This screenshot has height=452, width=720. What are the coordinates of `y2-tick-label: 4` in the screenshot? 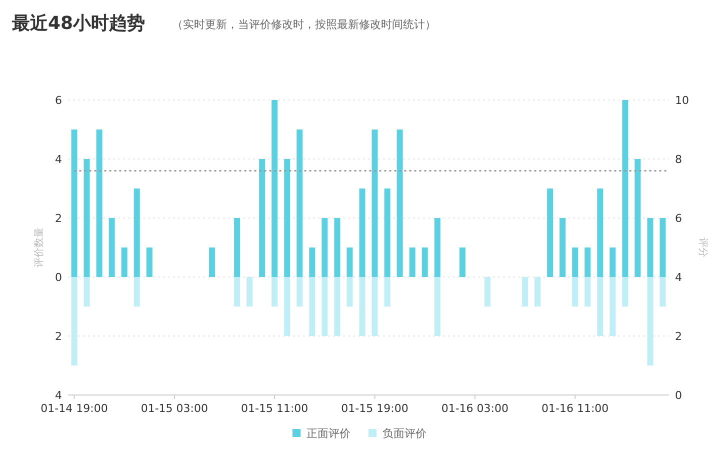 It's located at (678, 277).